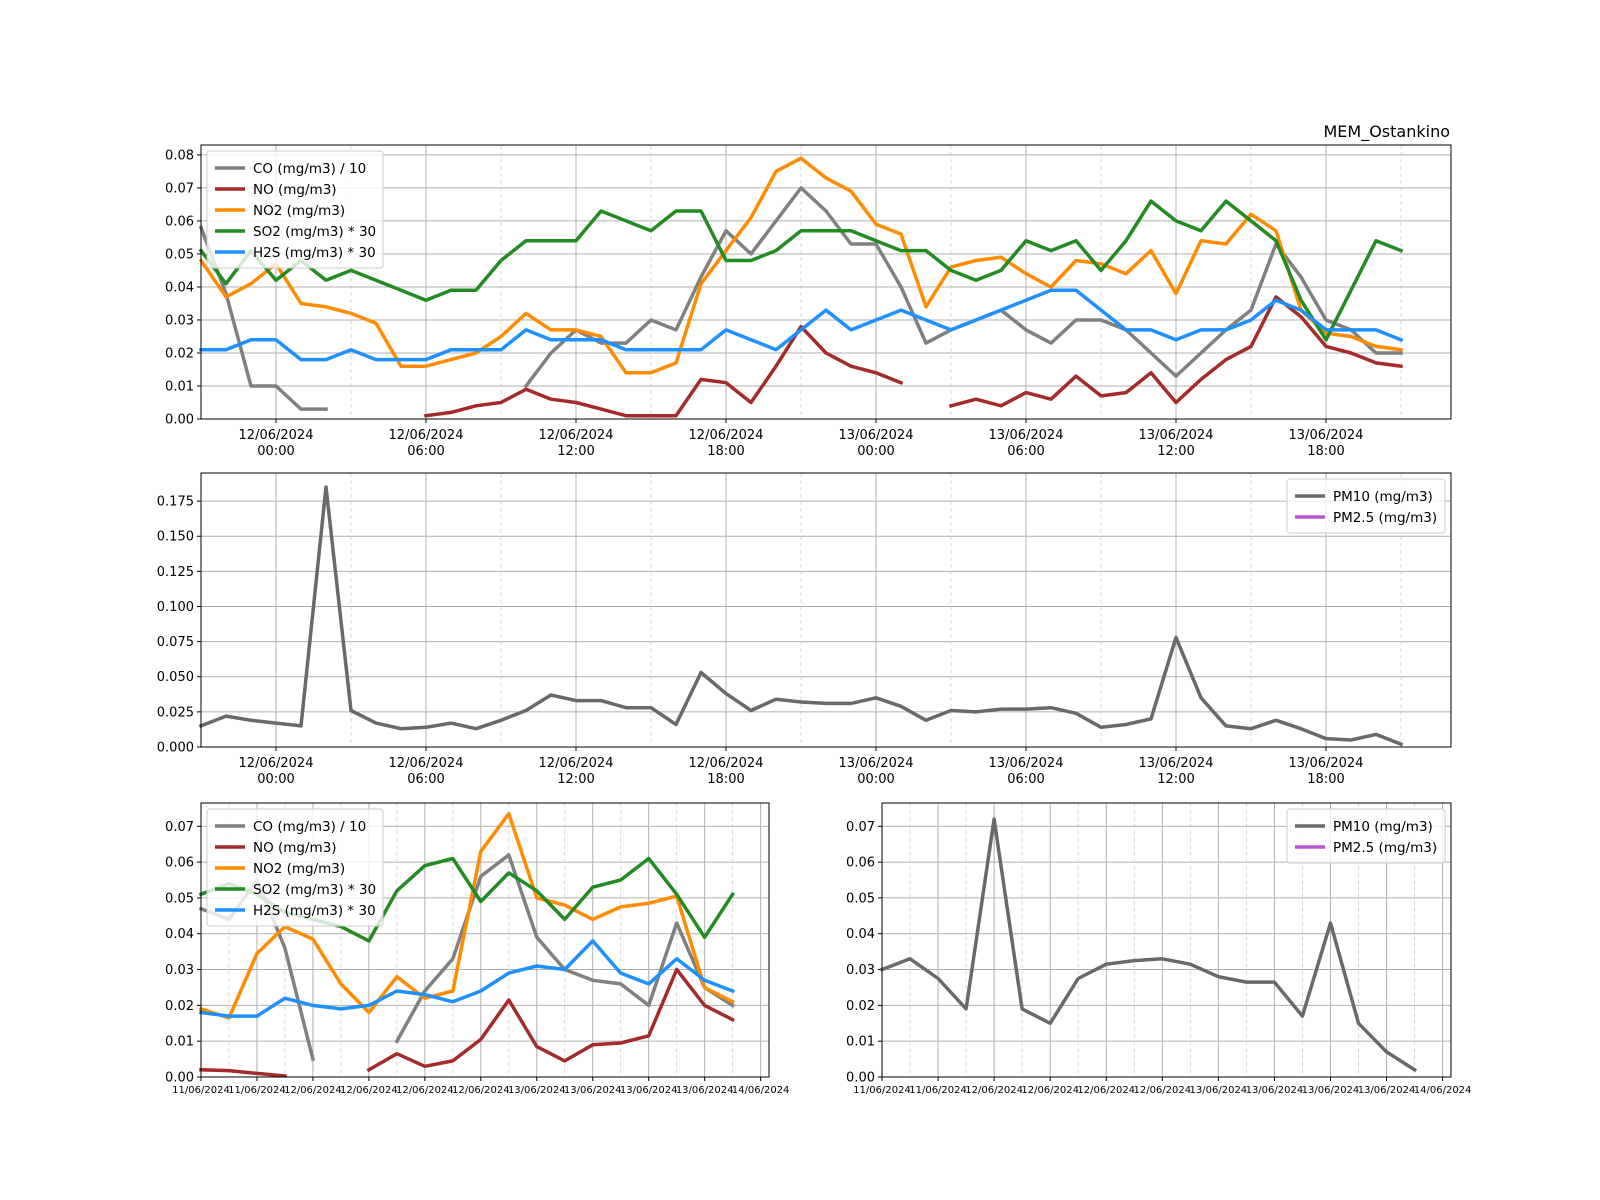 This screenshot has width=1600, height=1200. Describe the element at coordinates (175, 677) in the screenshot. I see `y-tick-label: 0.050` at that location.